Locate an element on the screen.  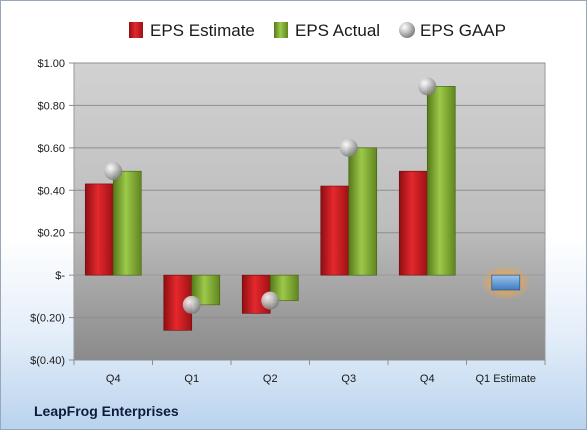
x-tick-label: Q1 Estimate is located at coordinates (505, 379).